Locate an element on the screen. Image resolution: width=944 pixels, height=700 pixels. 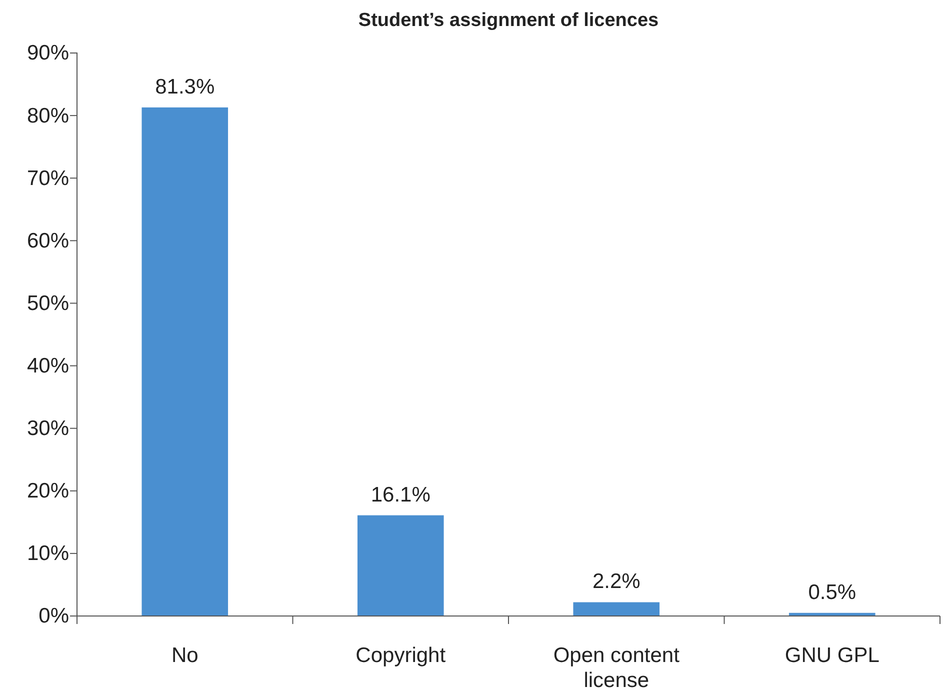
y-tick-label: 70% is located at coordinates (47, 178).